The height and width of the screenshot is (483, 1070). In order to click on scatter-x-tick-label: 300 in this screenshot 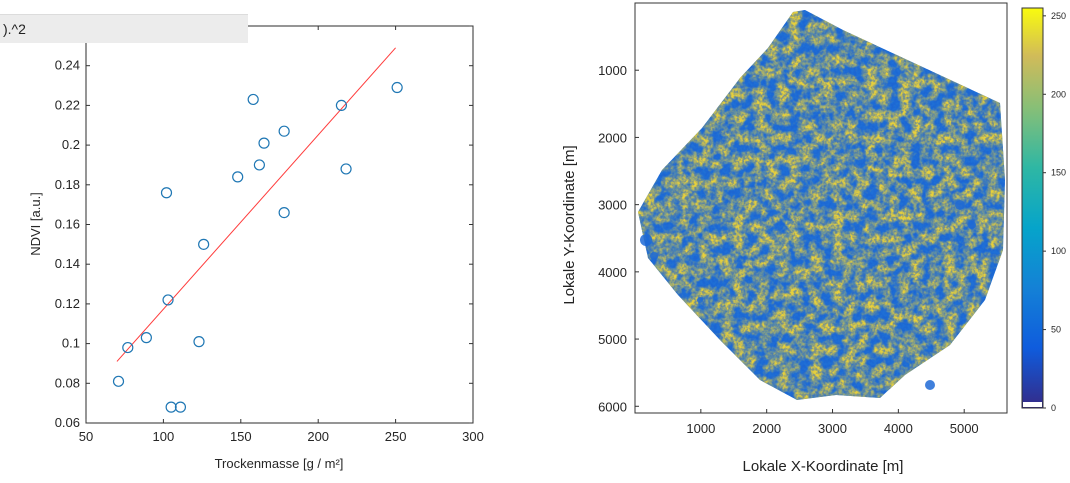, I will do `click(473, 436)`.